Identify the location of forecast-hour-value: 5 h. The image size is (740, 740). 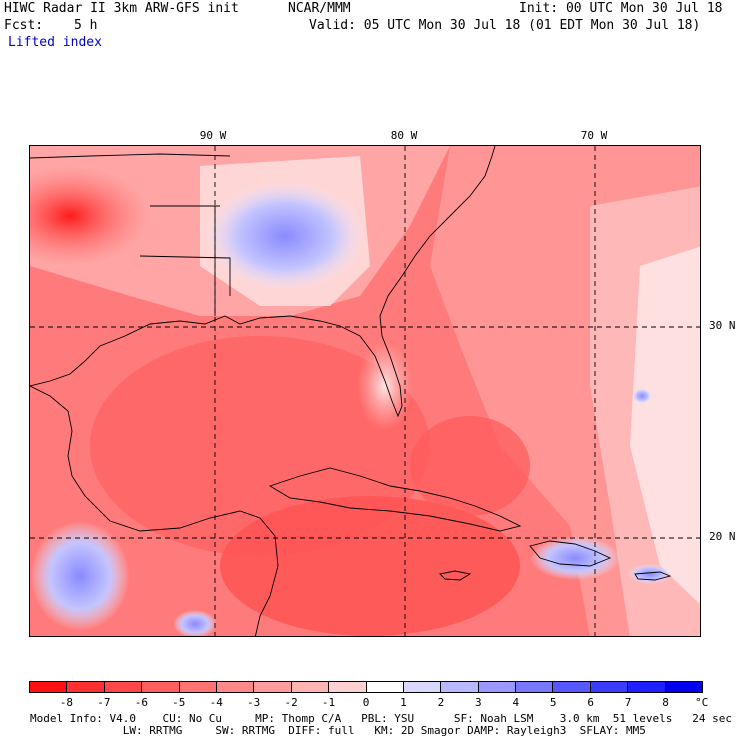
(86, 25).